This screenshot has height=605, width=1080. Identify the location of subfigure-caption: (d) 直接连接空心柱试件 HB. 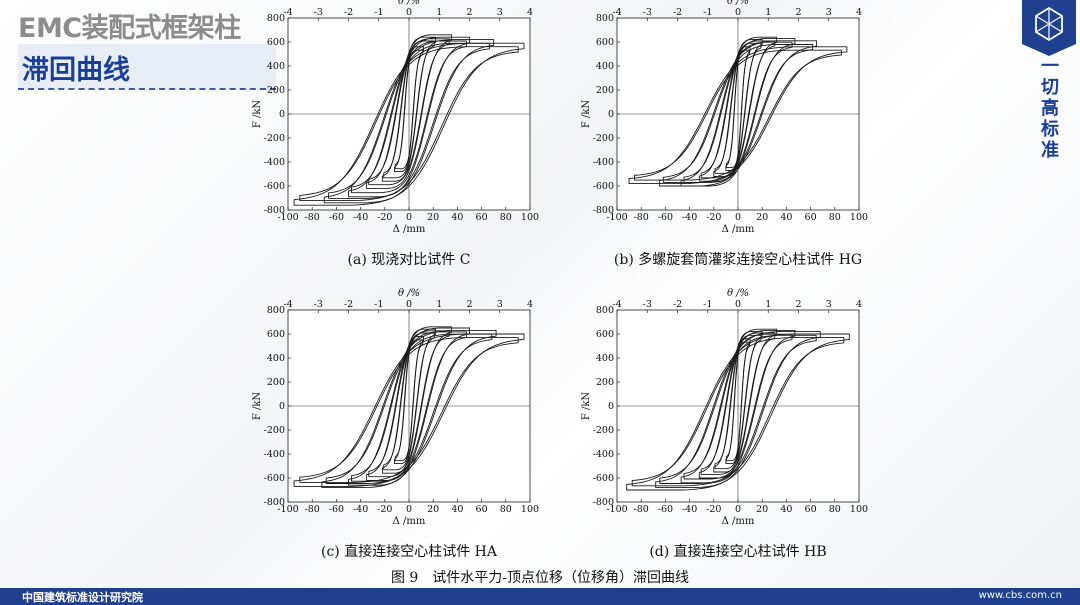
(737, 551).